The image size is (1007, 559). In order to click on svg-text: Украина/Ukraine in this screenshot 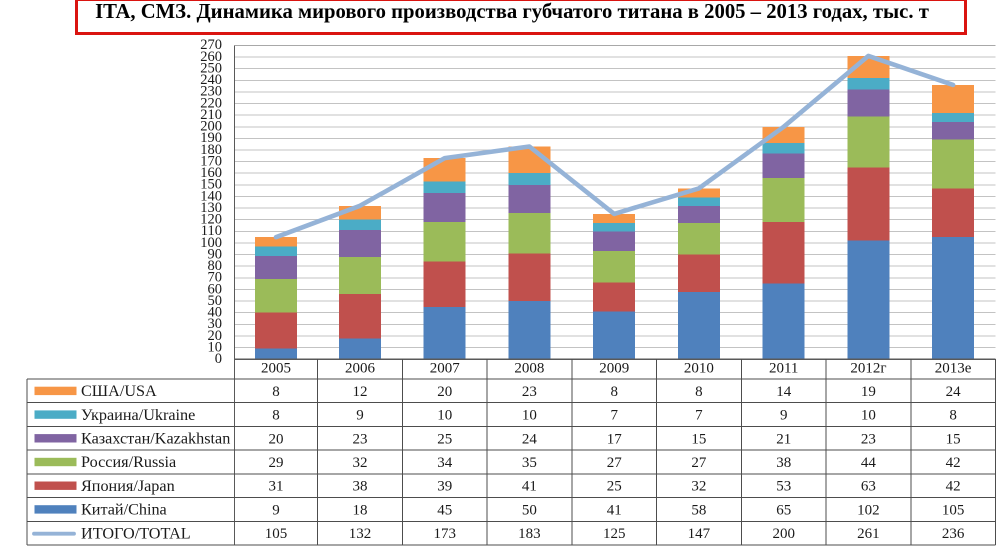, I will do `click(138, 415)`.